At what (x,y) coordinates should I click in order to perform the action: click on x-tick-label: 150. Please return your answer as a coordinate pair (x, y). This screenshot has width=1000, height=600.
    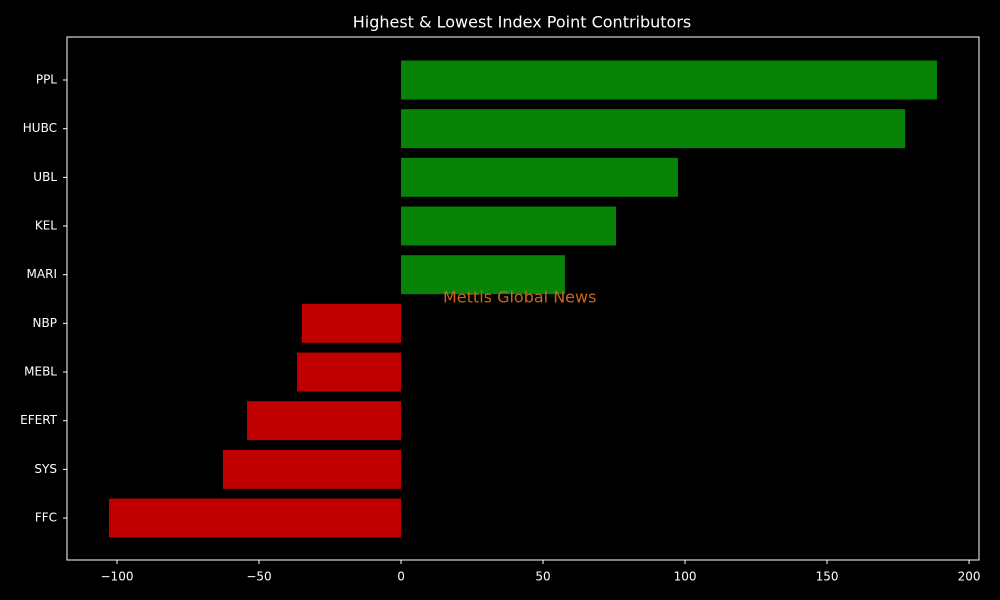
    Looking at the image, I should click on (827, 577).